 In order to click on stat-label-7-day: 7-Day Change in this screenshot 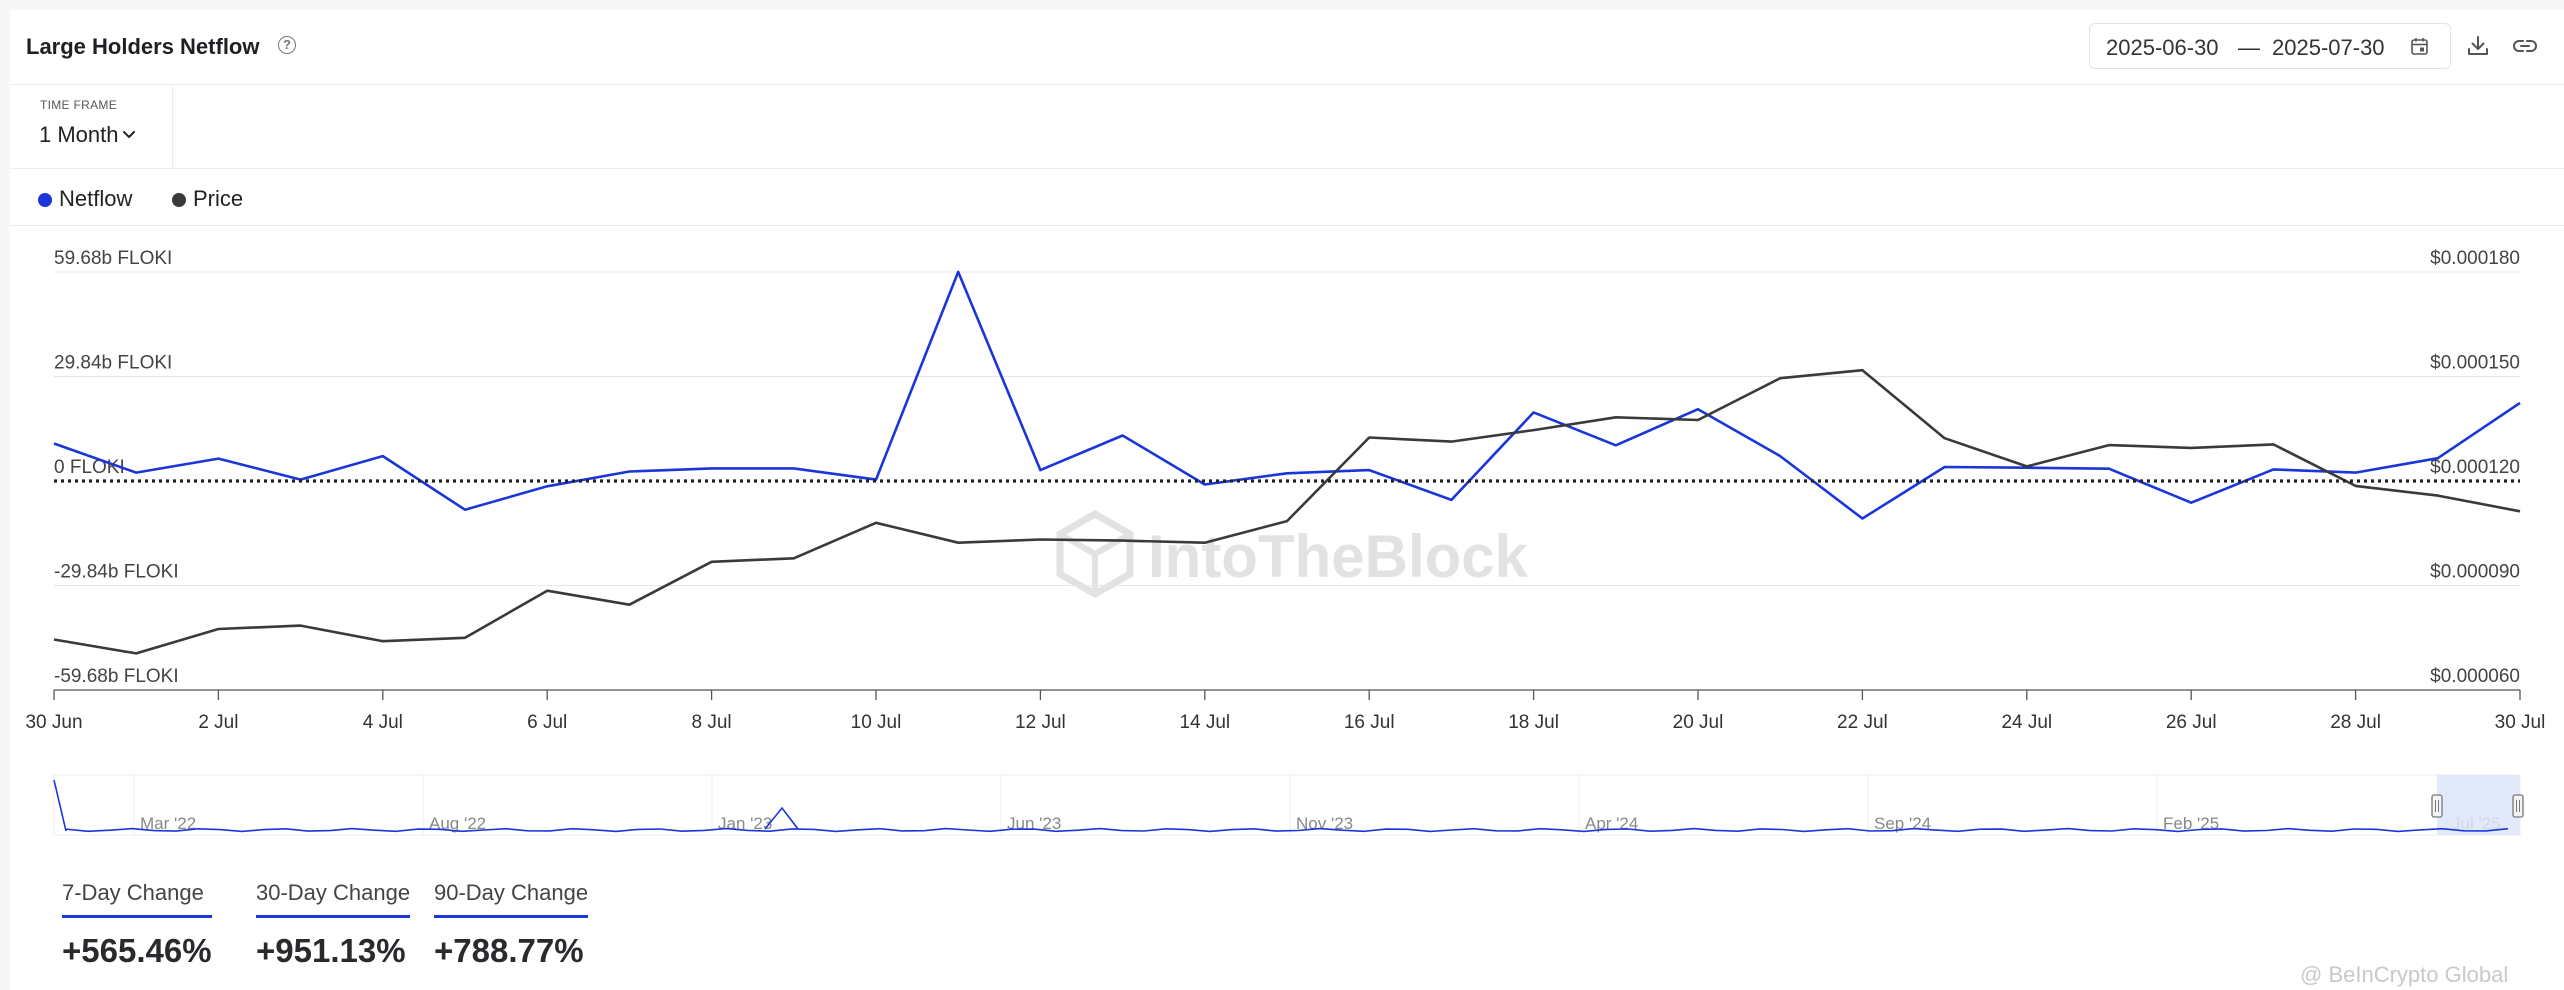, I will do `click(137, 899)`.